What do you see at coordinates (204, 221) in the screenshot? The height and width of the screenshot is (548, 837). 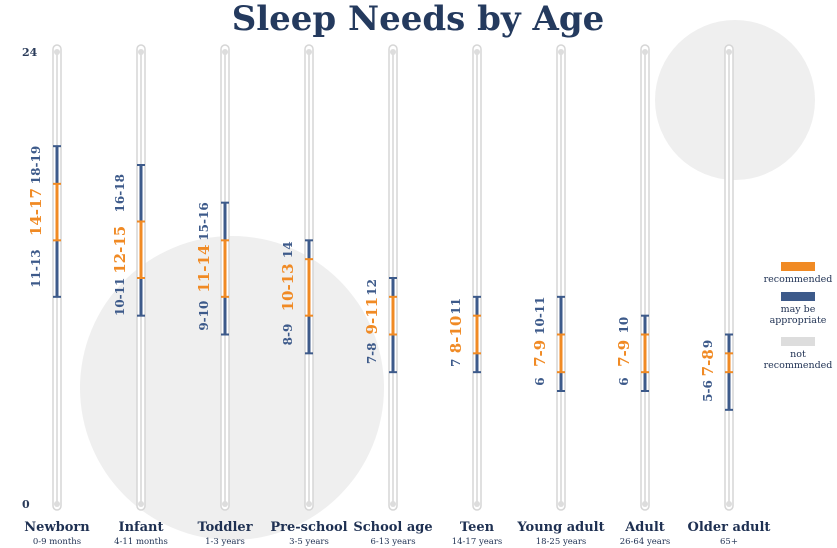 I see `may-high-label-2: 15-16` at bounding box center [204, 221].